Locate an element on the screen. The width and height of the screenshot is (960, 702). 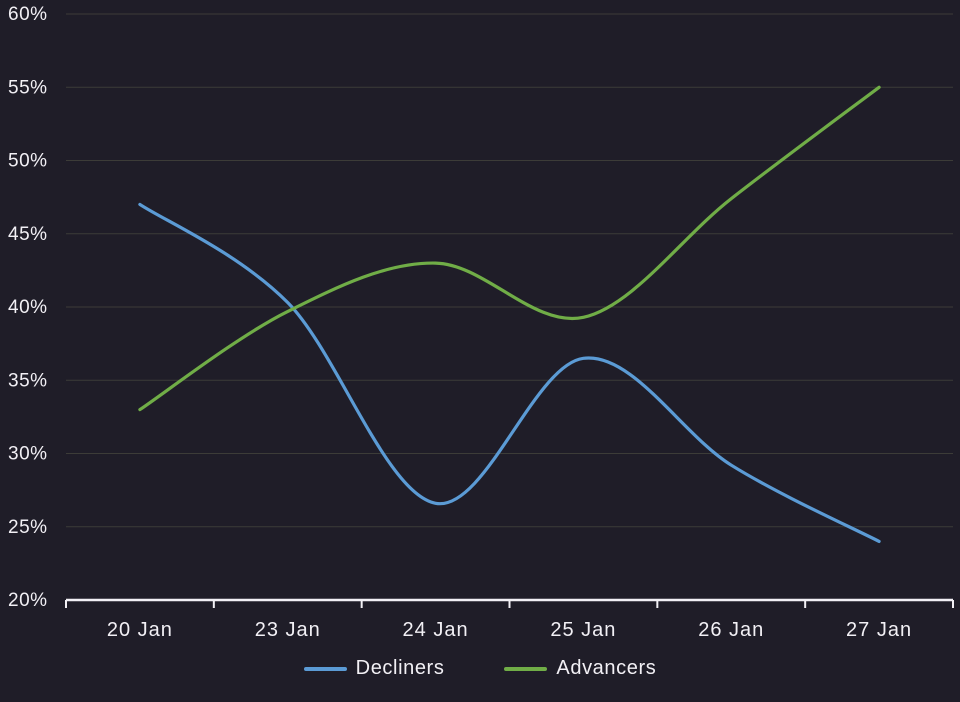
y-axis-label: 35% is located at coordinates (28, 380).